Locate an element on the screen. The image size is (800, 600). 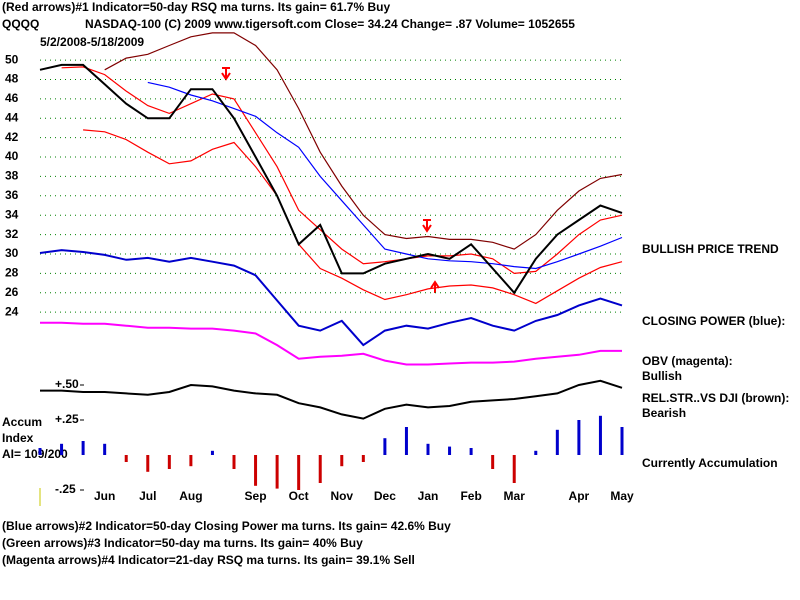
y-tick-label: 32 is located at coordinates (12, 234).